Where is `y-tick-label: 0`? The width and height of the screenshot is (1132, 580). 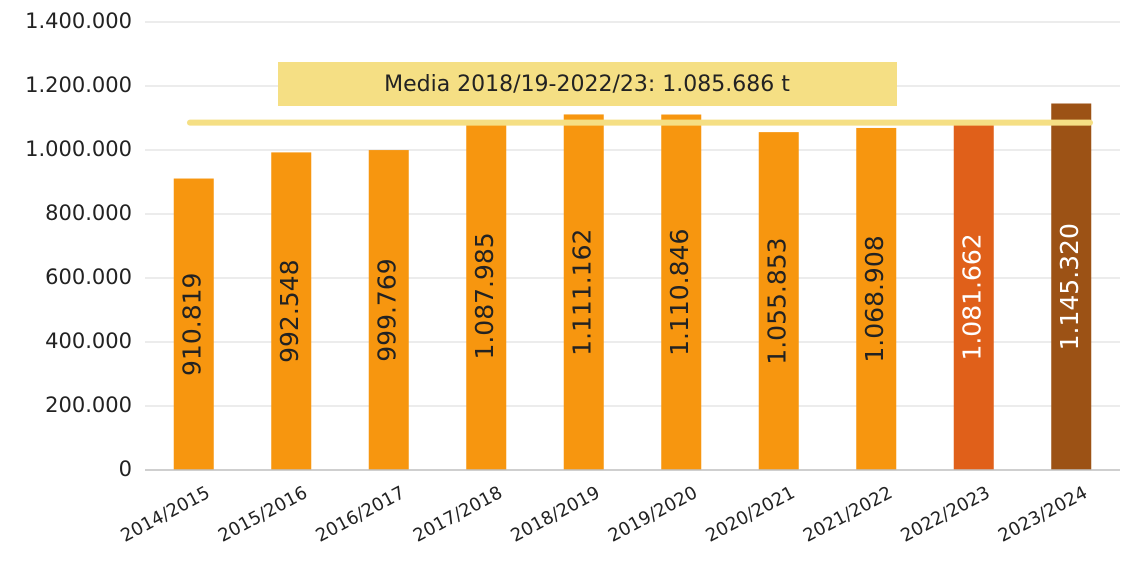 y-tick-label: 0 is located at coordinates (125, 469).